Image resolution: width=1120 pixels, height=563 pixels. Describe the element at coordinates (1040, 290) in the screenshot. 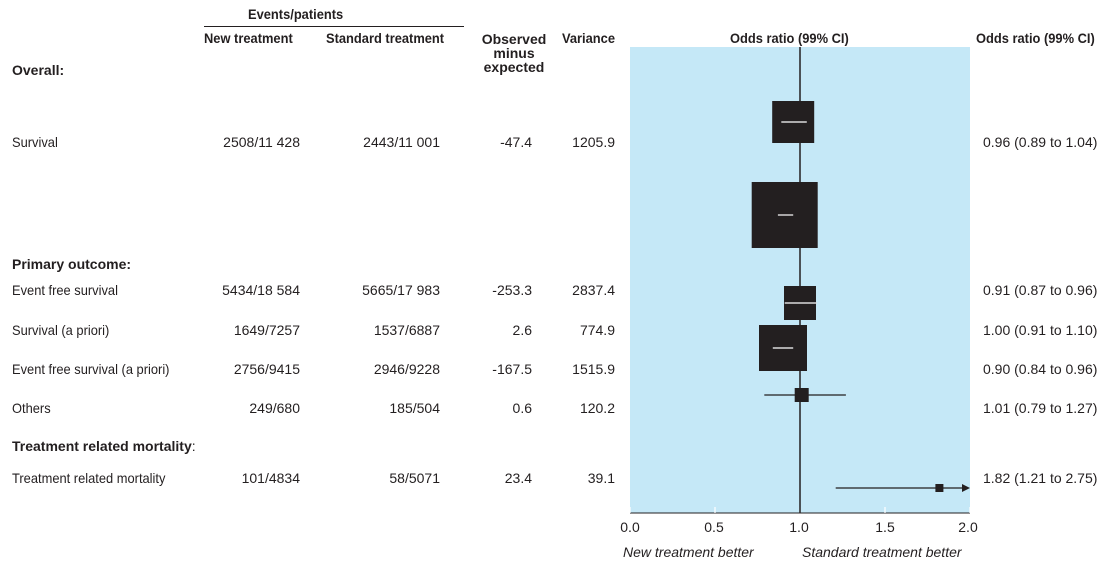

I see `odds-ratio-ci-value: 0.91 (0.87 to 0.96)` at that location.